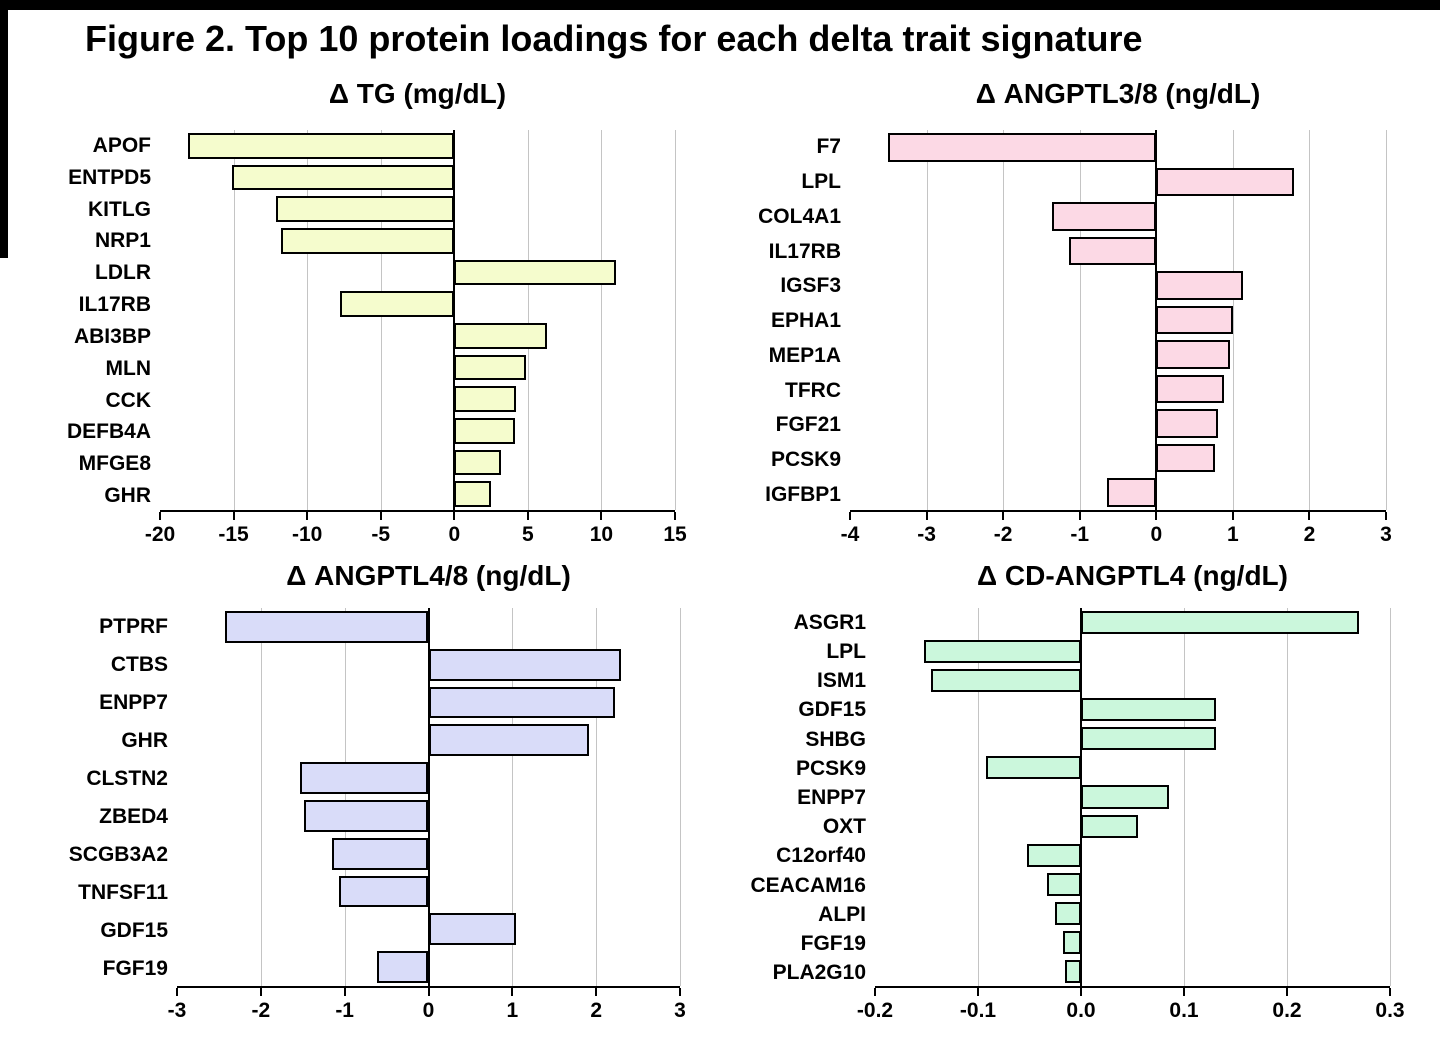  I want to click on category-label: KITLG, so click(119, 209).